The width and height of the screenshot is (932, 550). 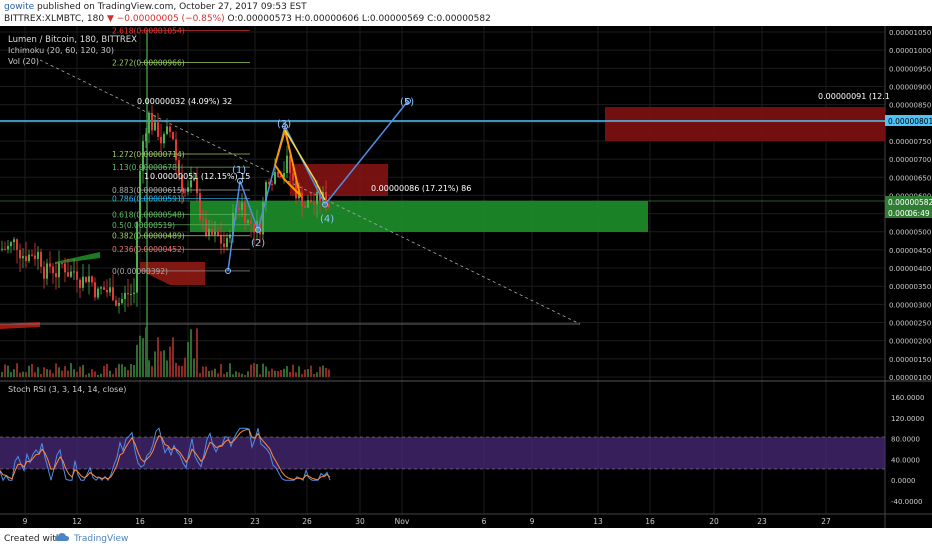 I want to click on stoch-d-line, so click(x=165, y=454).